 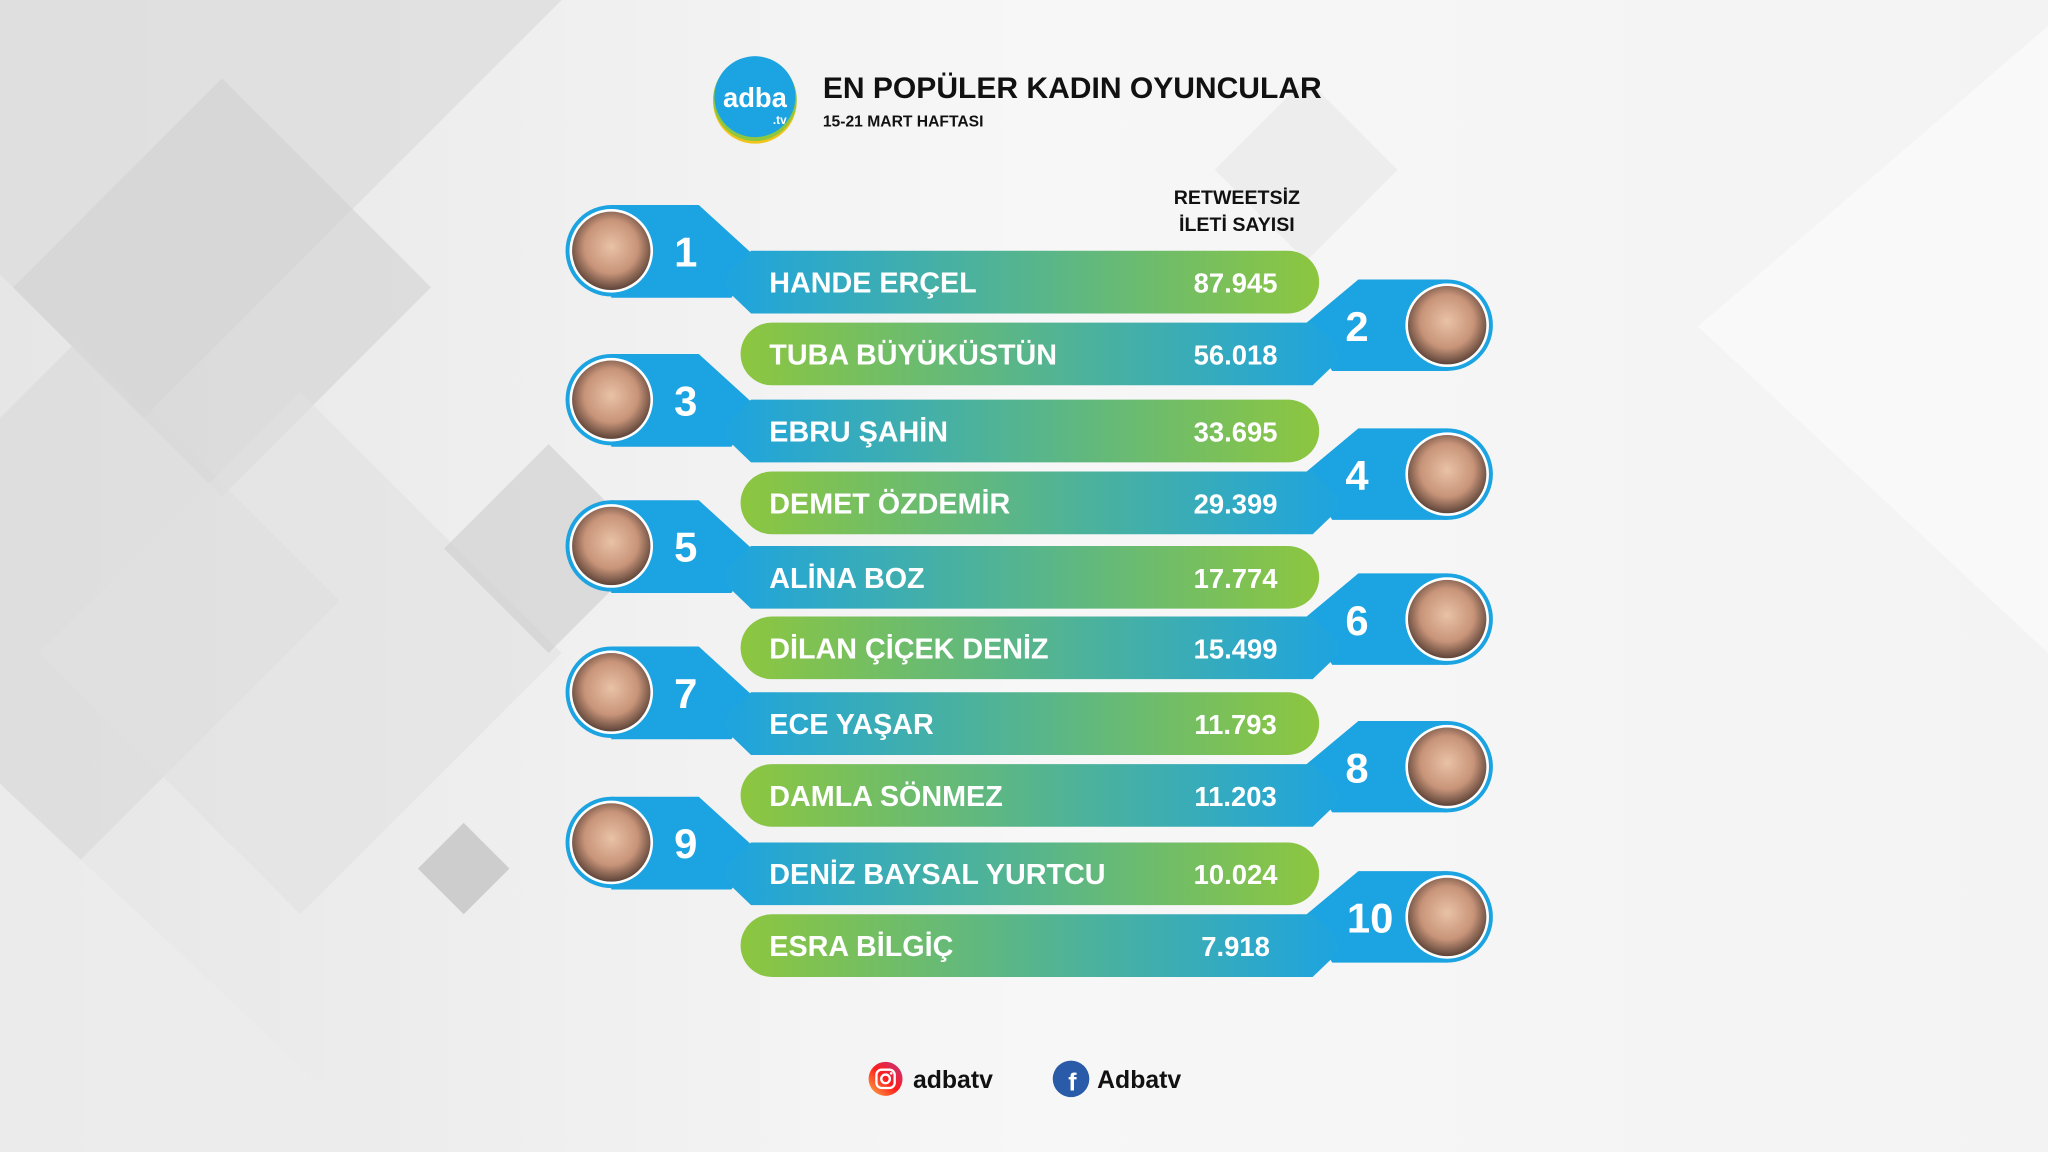 I want to click on post-count: 11.203, so click(x=1235, y=796).